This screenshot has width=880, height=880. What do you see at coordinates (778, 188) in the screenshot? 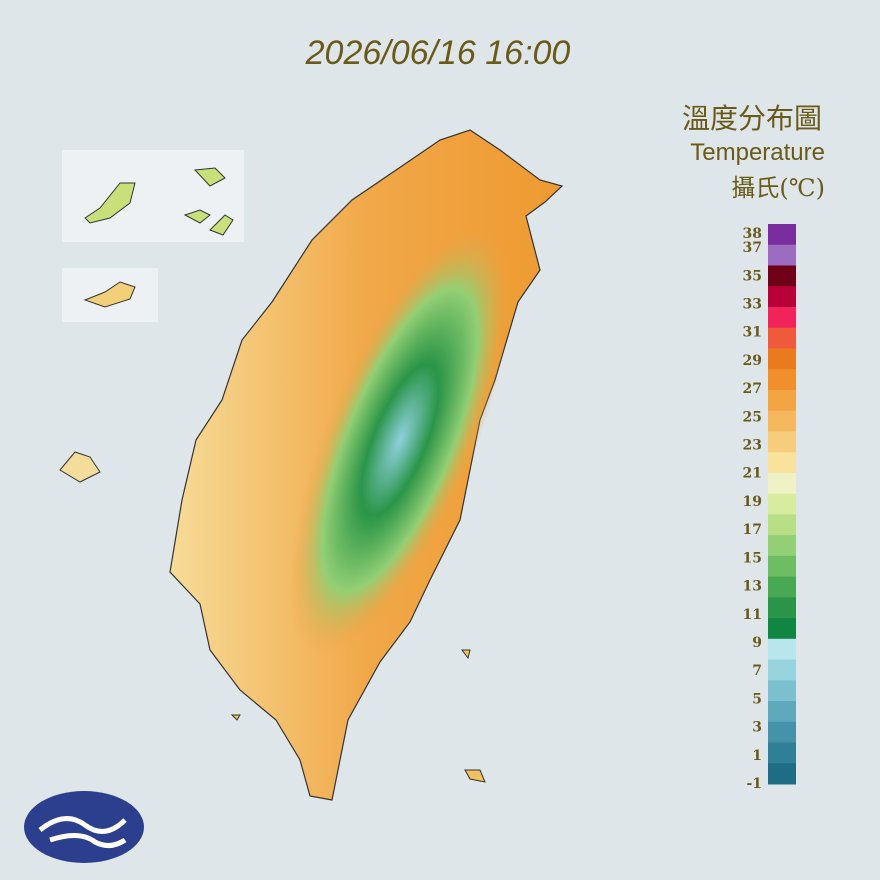
I see `legend-unit: 攝氏(℃)` at bounding box center [778, 188].